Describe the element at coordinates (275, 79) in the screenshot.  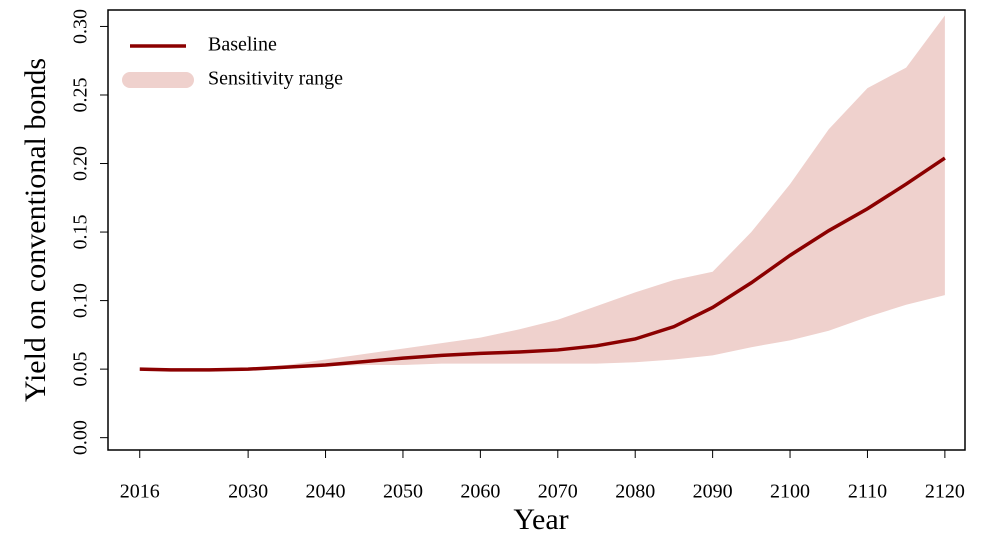
I see `legend-label: Sensitivity range` at that location.